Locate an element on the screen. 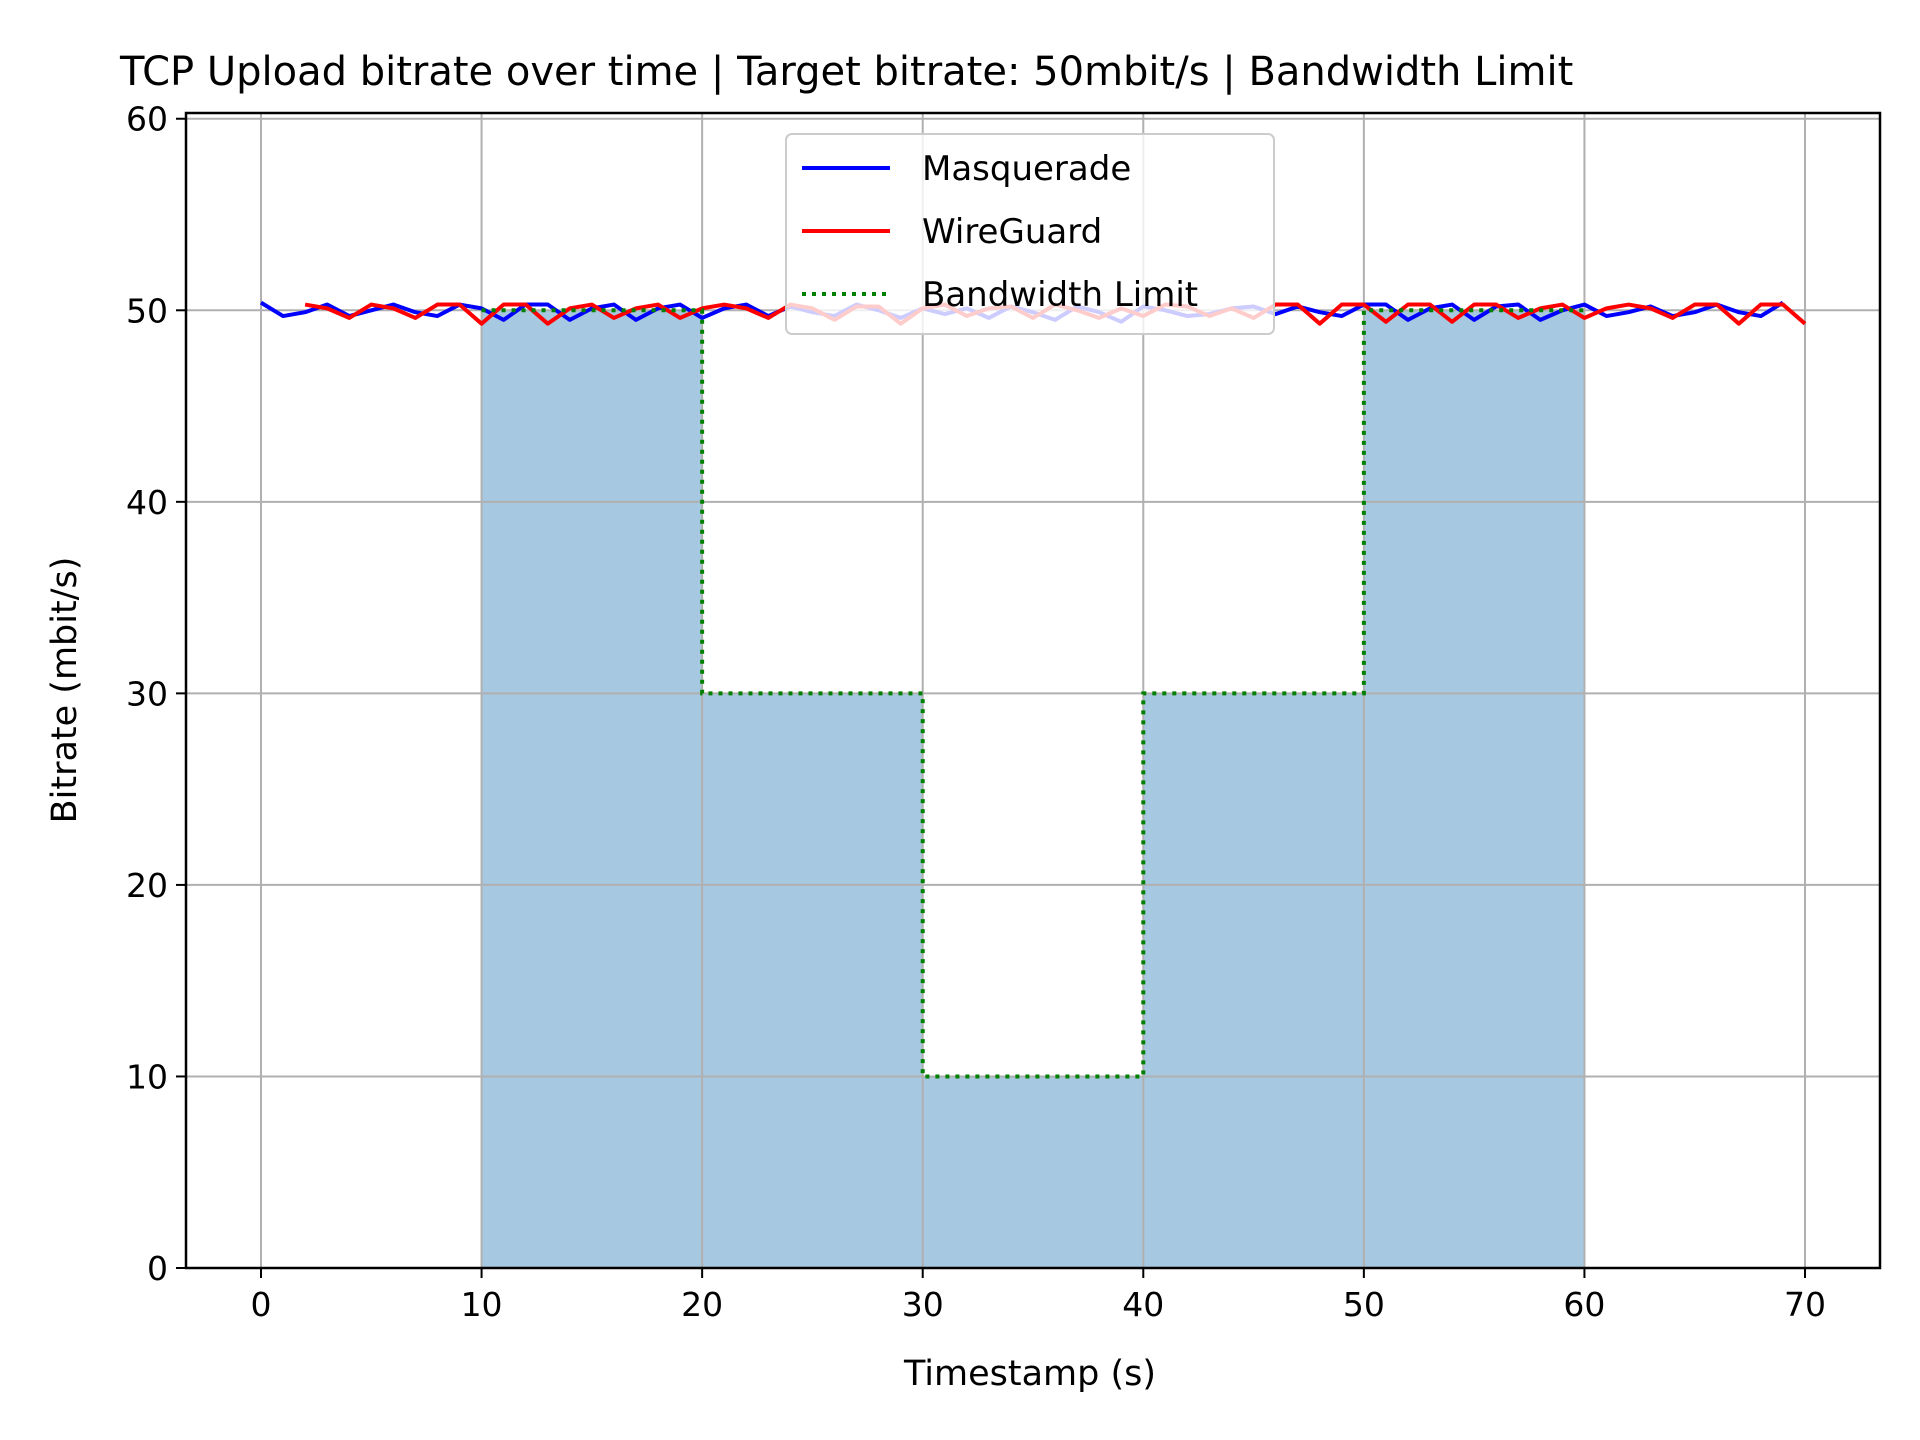 The image size is (1920, 1440). y-axis-label: Bitrate (mbit/s) is located at coordinates (65, 690).